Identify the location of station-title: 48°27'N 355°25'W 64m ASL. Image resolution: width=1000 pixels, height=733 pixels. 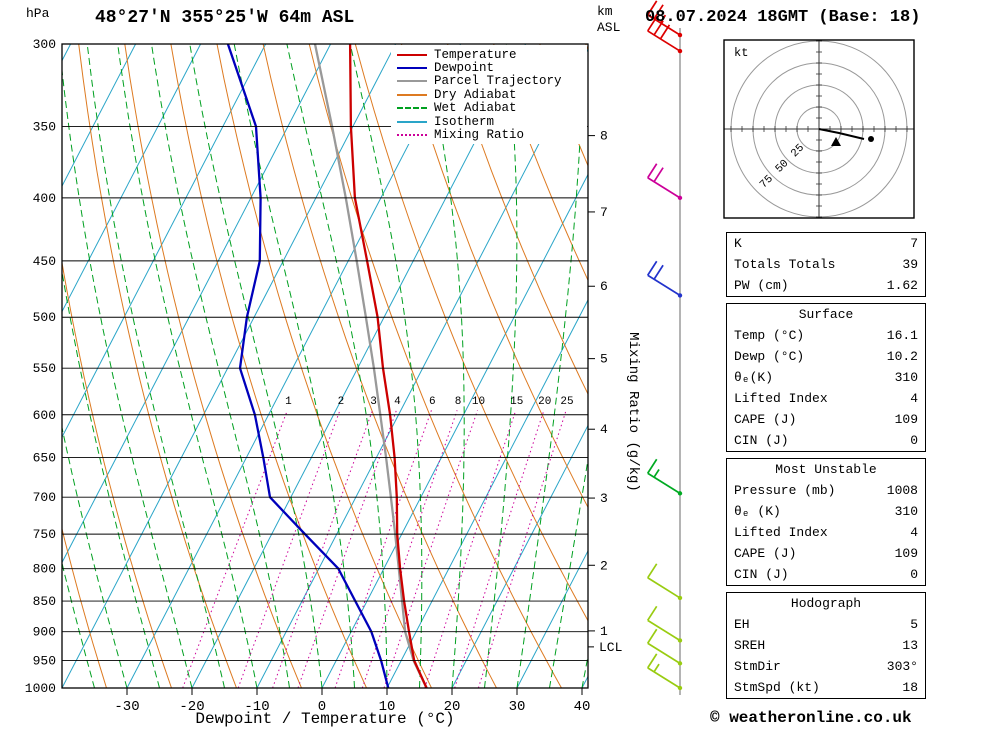
(225, 18).